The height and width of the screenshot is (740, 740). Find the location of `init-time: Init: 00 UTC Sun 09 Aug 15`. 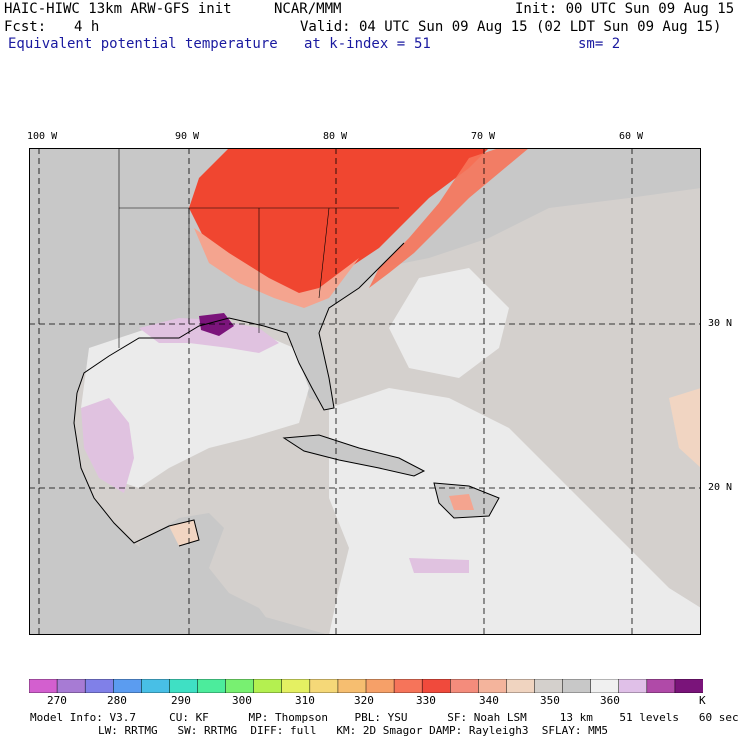

init-time: Init: 00 UTC Sun 09 Aug 15 is located at coordinates (625, 9).